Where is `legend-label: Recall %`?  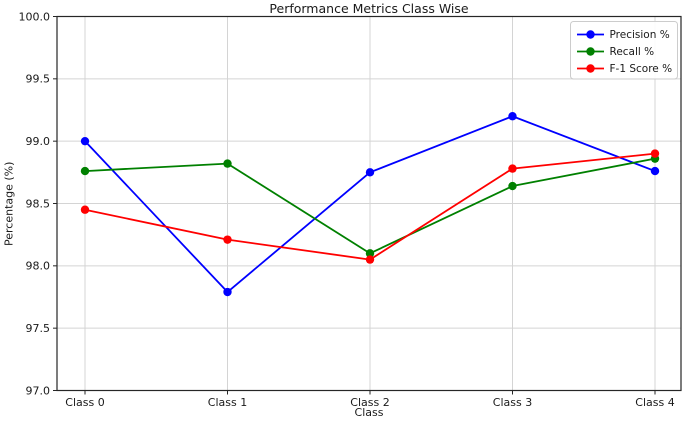 legend-label: Recall % is located at coordinates (632, 52).